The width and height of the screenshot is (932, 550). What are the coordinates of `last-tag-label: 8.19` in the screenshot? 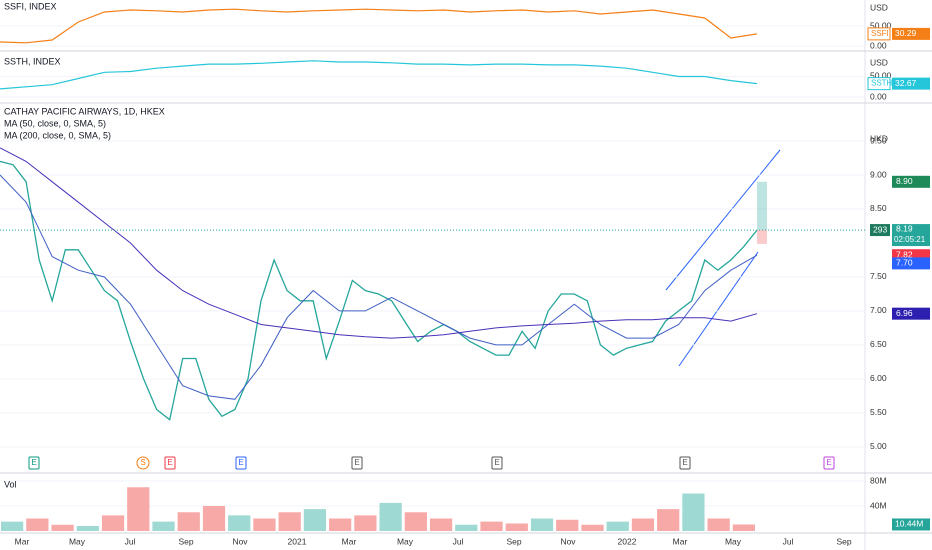 It's located at (904, 228).